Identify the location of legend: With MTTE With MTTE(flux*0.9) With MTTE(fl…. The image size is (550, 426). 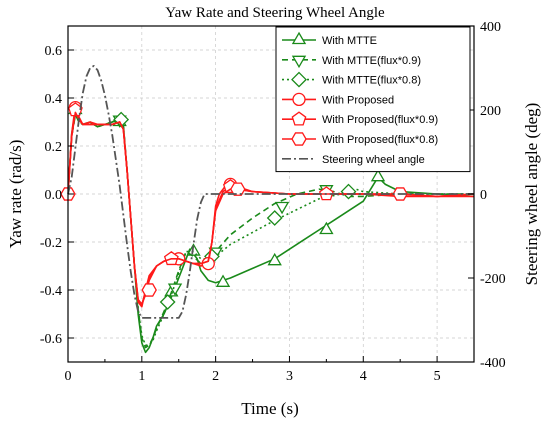
(373, 99).